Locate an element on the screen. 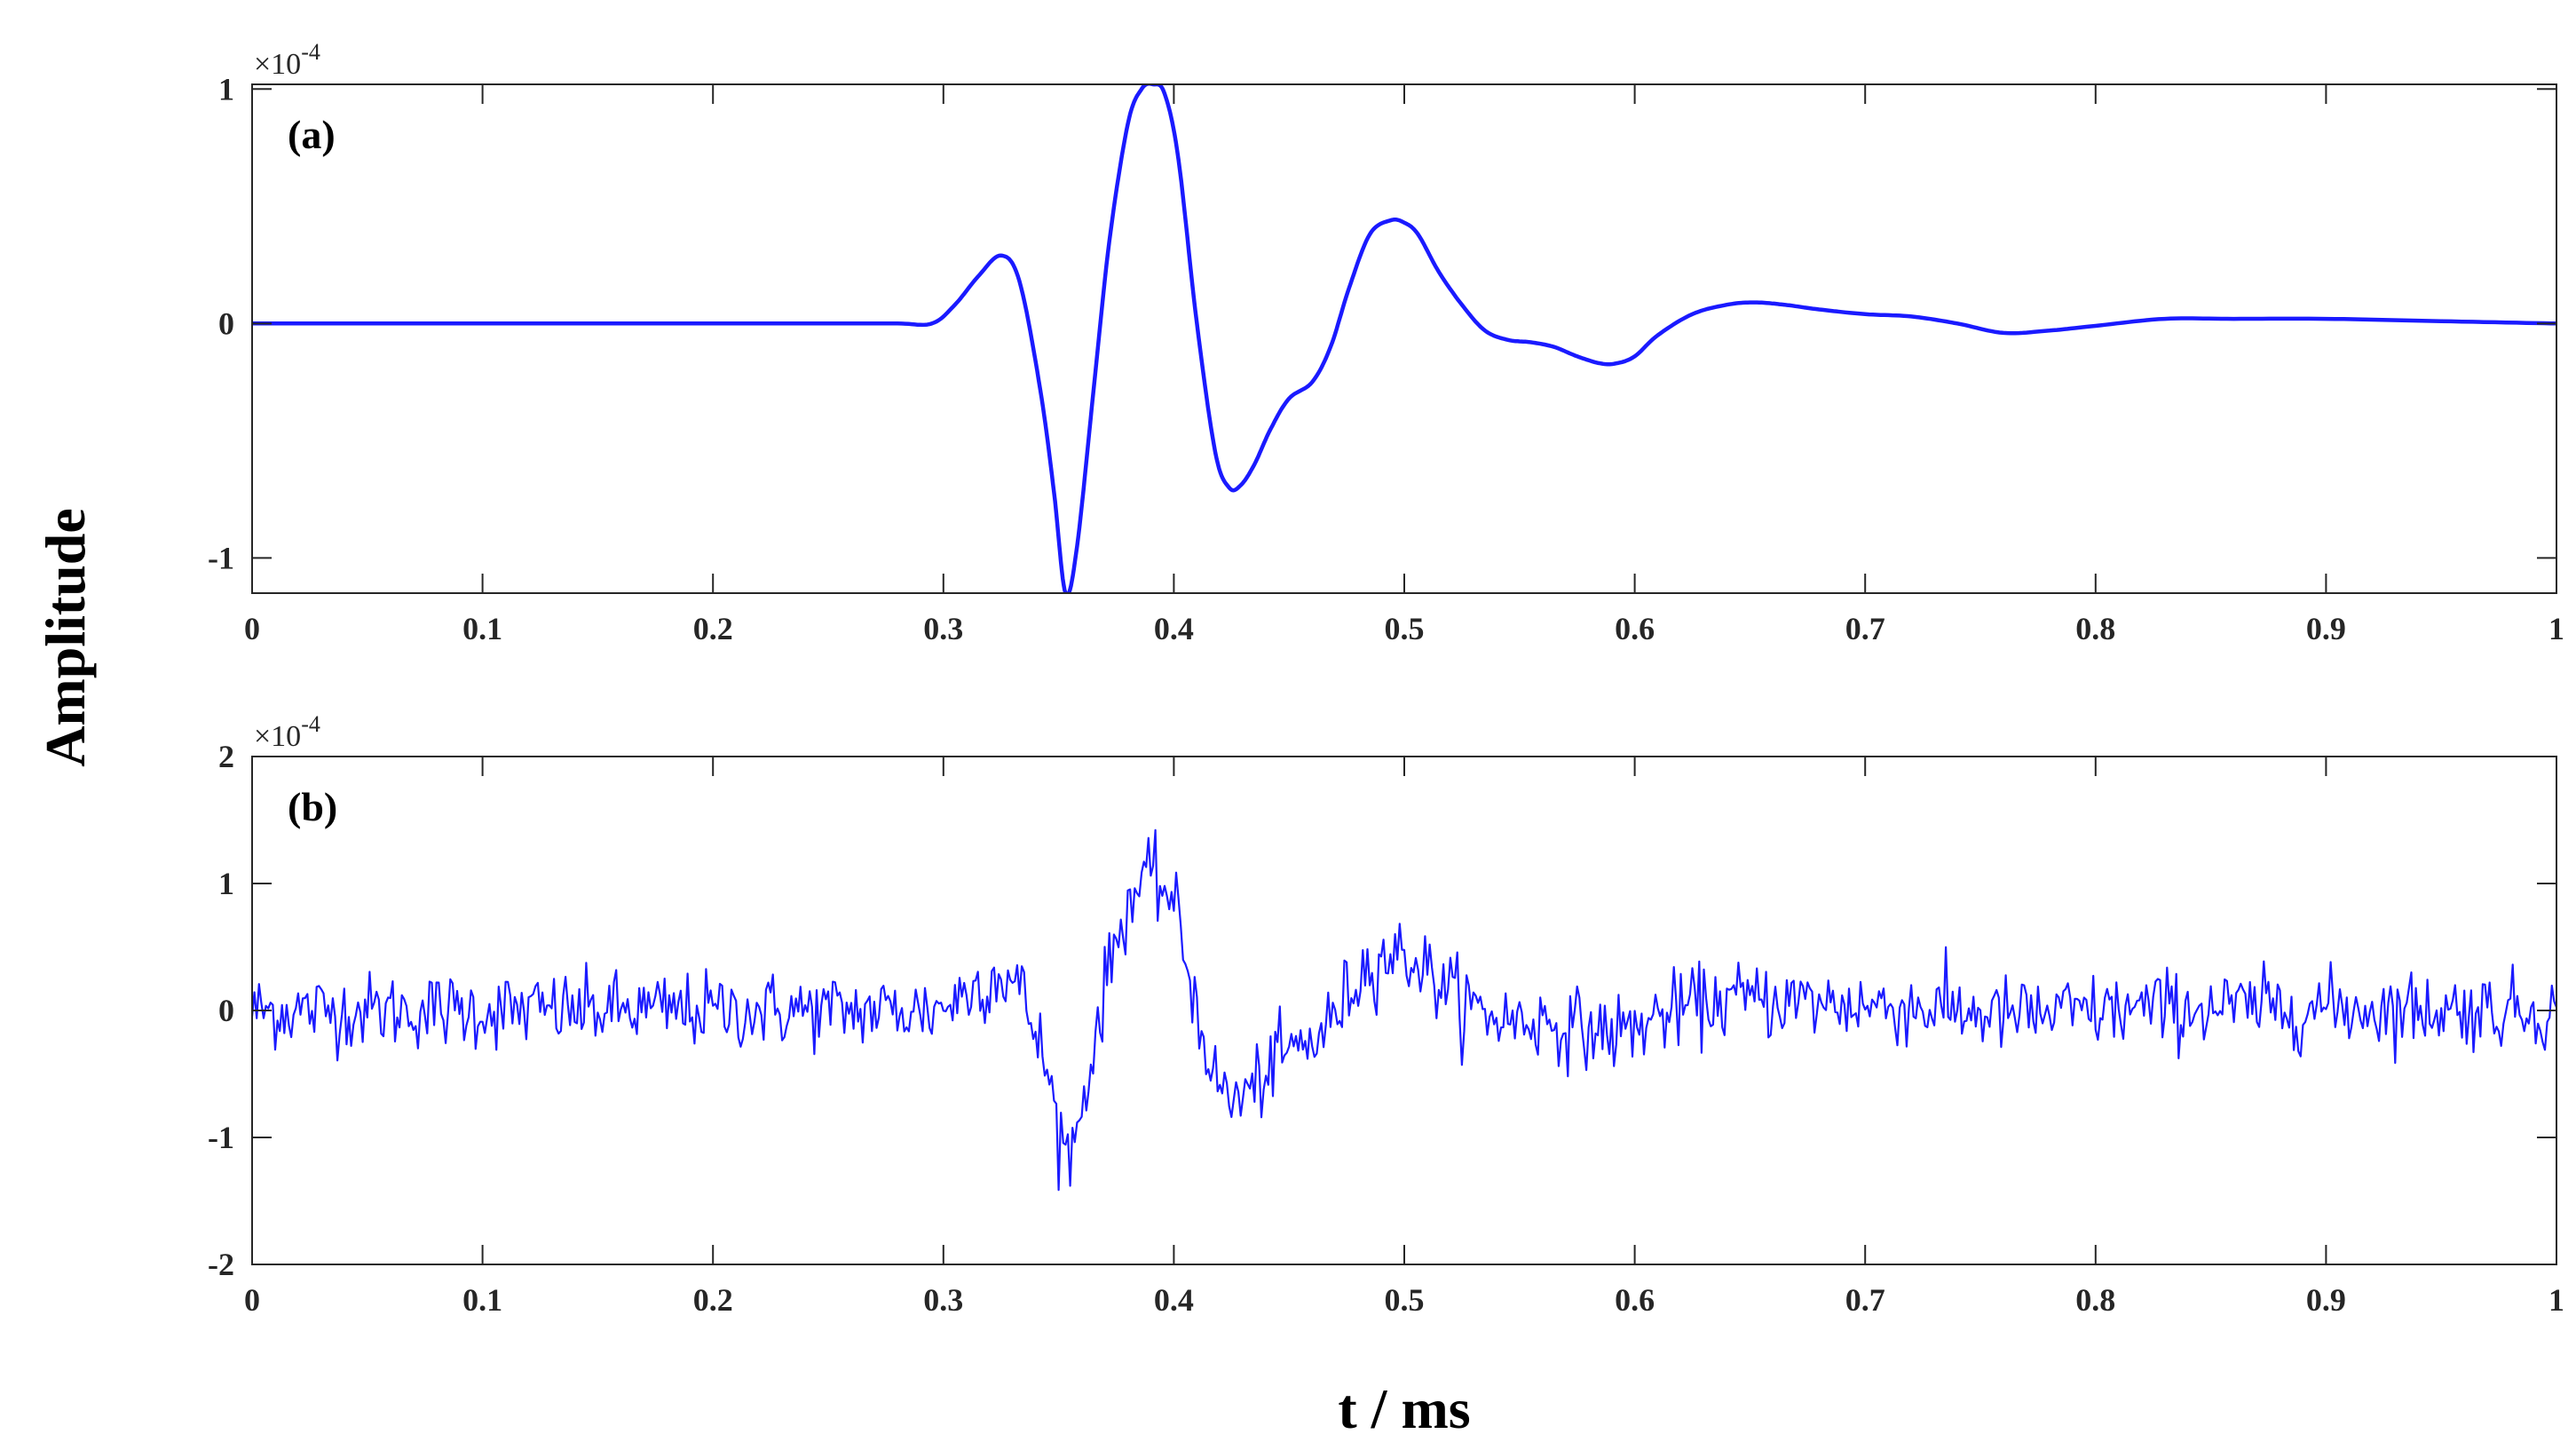 The height and width of the screenshot is (1450, 2576). y-tick-label: 2 is located at coordinates (226, 757).